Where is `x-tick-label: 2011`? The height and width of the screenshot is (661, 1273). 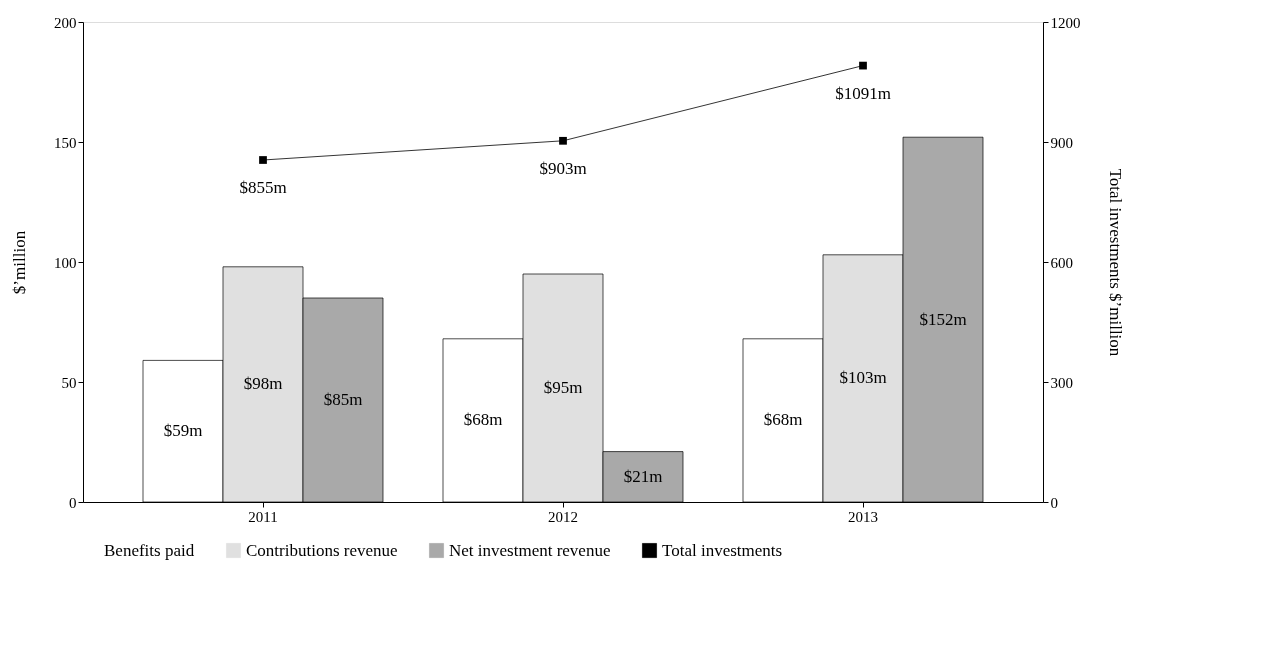
x-tick-label: 2011 is located at coordinates (263, 516).